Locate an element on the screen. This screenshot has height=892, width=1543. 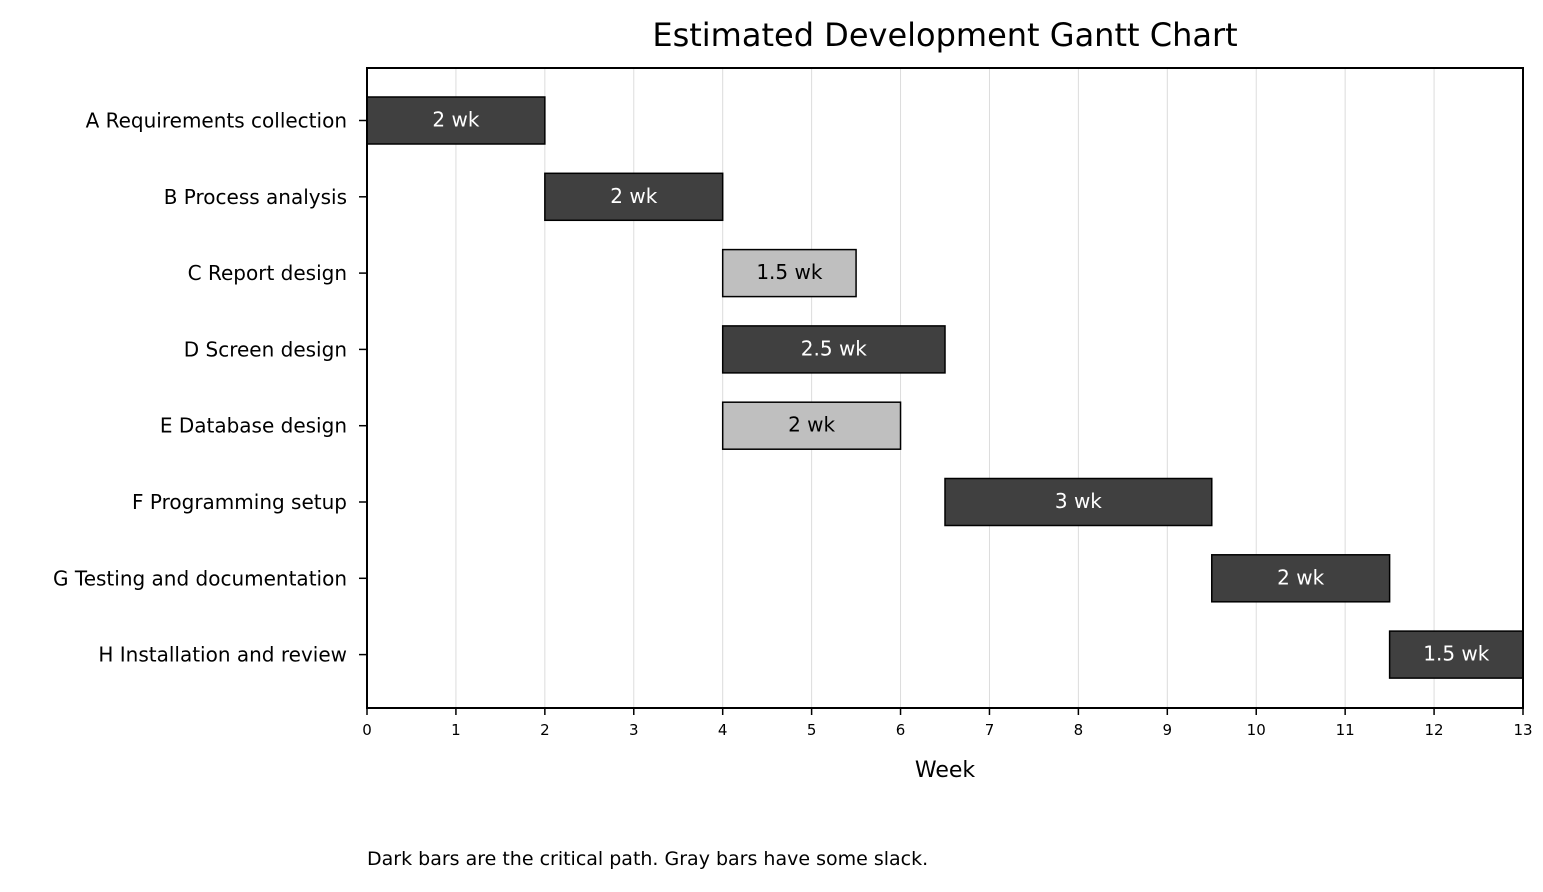
x-tick-label: 11 is located at coordinates (1345, 730).